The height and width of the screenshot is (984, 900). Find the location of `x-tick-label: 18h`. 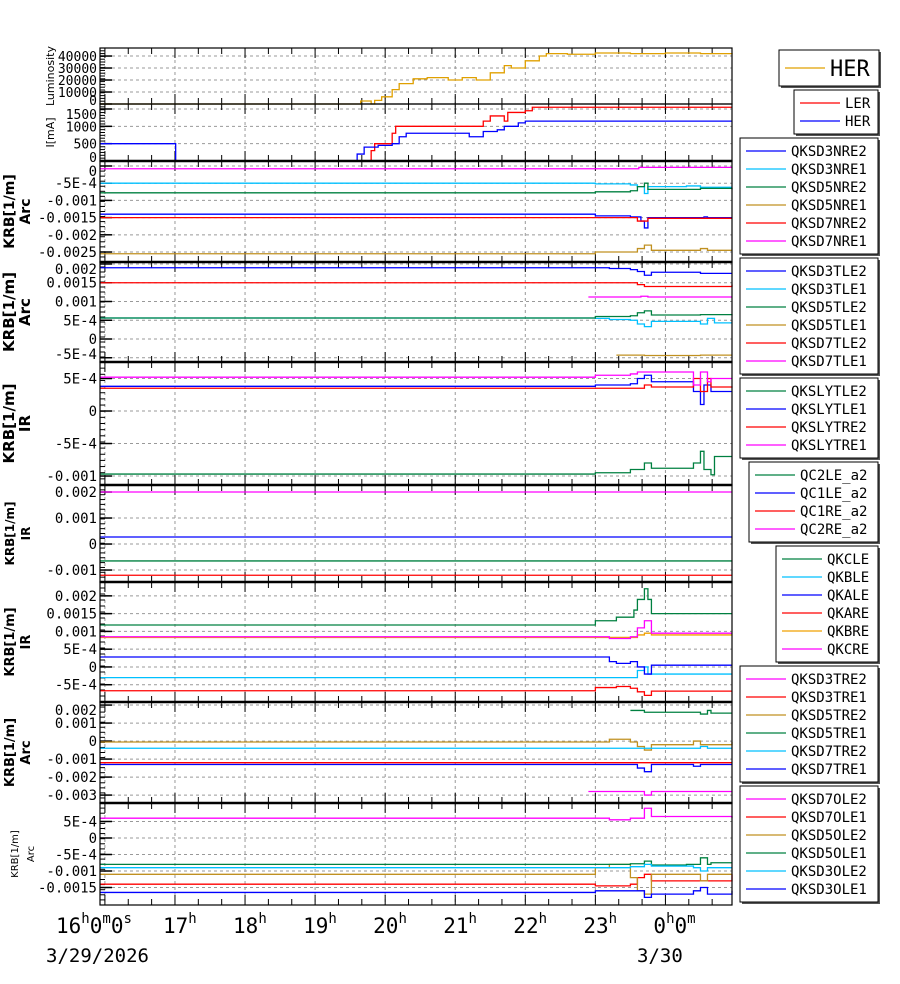

x-tick-label: 18h is located at coordinates (250, 924).